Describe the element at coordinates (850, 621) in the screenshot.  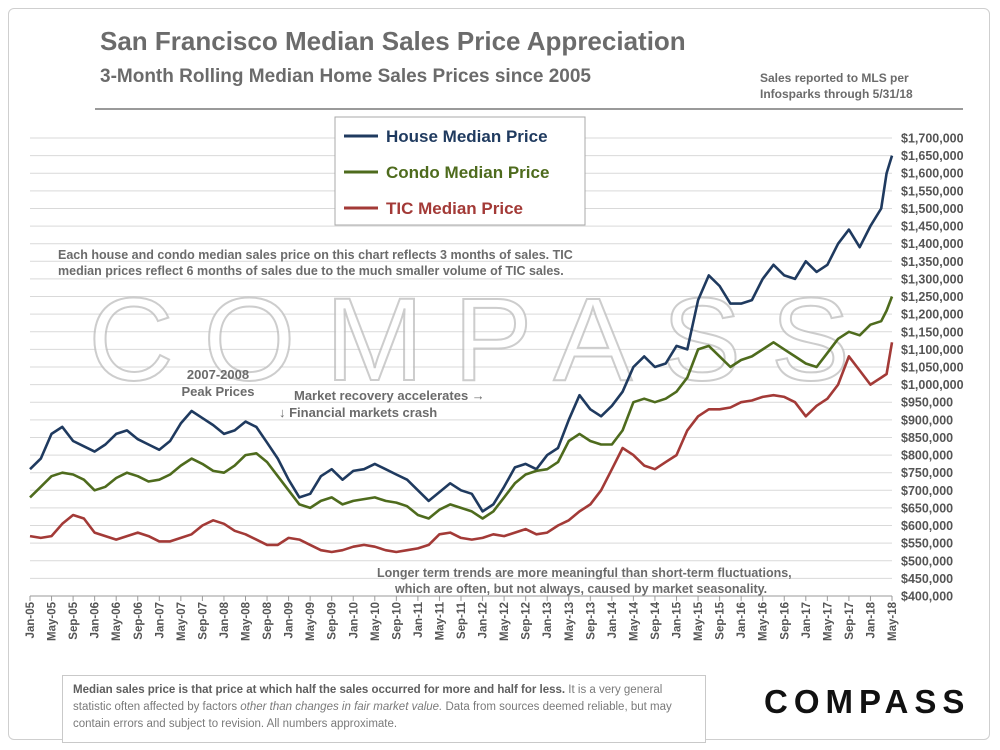
I see `x-tick-label: Sep-17` at that location.